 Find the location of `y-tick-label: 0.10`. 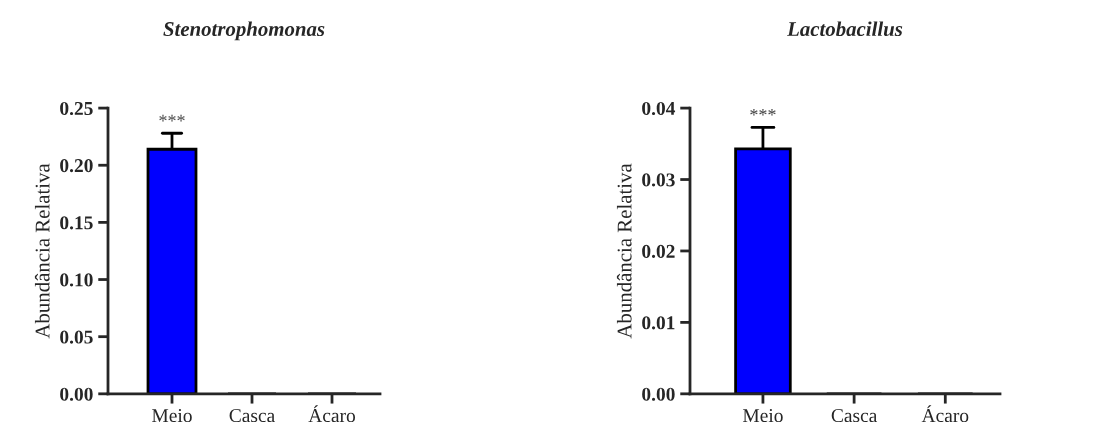

y-tick-label: 0.10 is located at coordinates (76, 280).